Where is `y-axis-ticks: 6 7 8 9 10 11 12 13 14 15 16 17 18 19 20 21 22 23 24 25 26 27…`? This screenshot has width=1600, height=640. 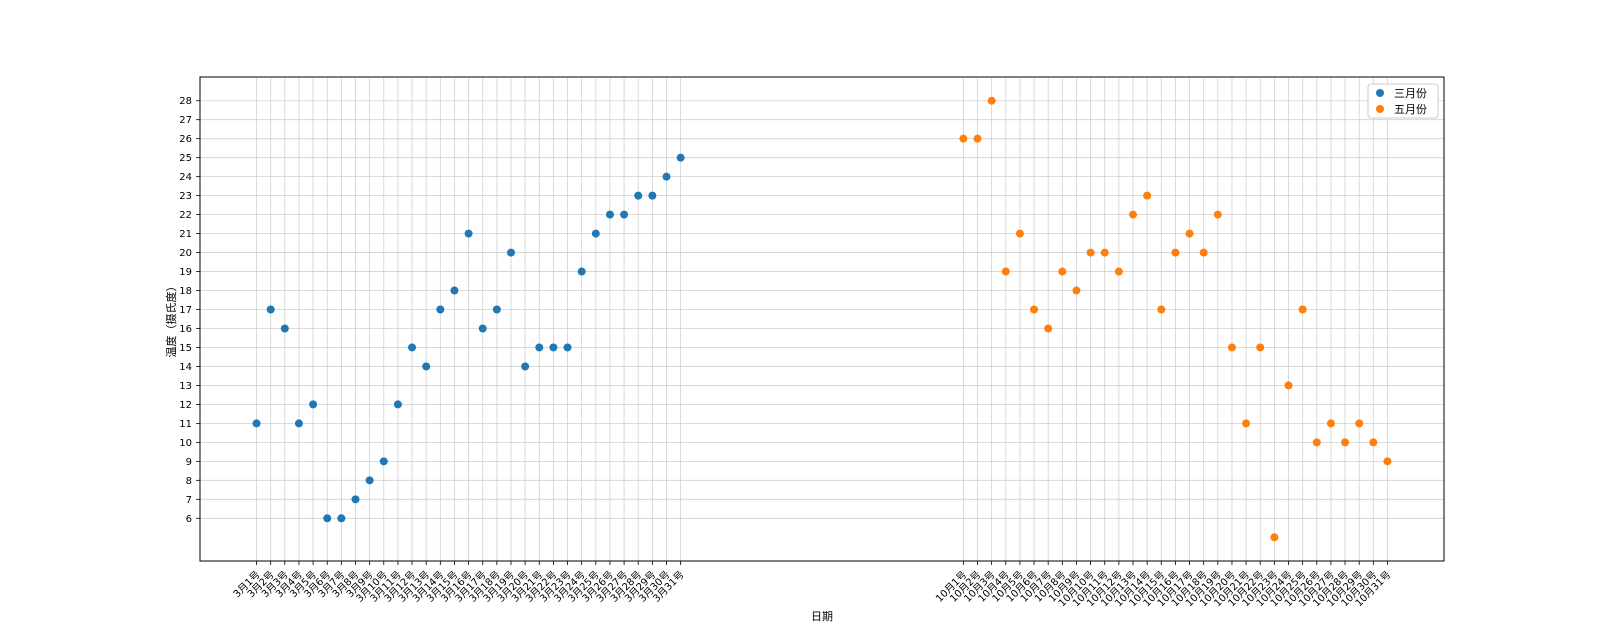
y-axis-ticks: 6 7 8 9 10 11 12 13 14 15 16 17 18 19 20 21 22 23 24 25 26 27… is located at coordinates (189, 310).